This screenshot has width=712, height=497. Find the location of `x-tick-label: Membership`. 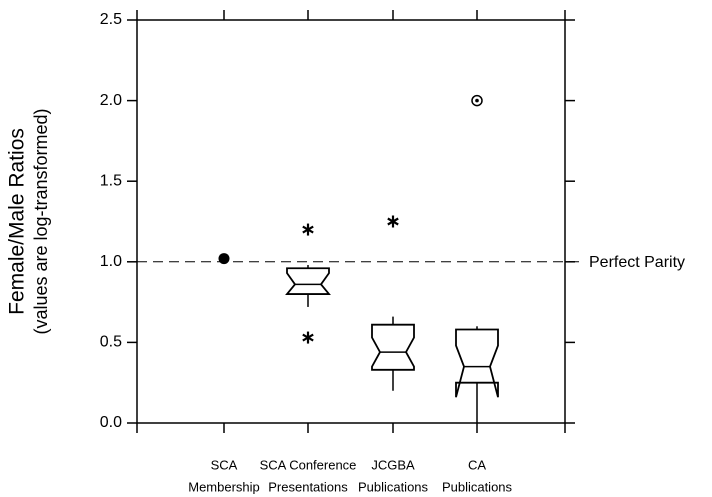

x-tick-label: Membership is located at coordinates (224, 486).